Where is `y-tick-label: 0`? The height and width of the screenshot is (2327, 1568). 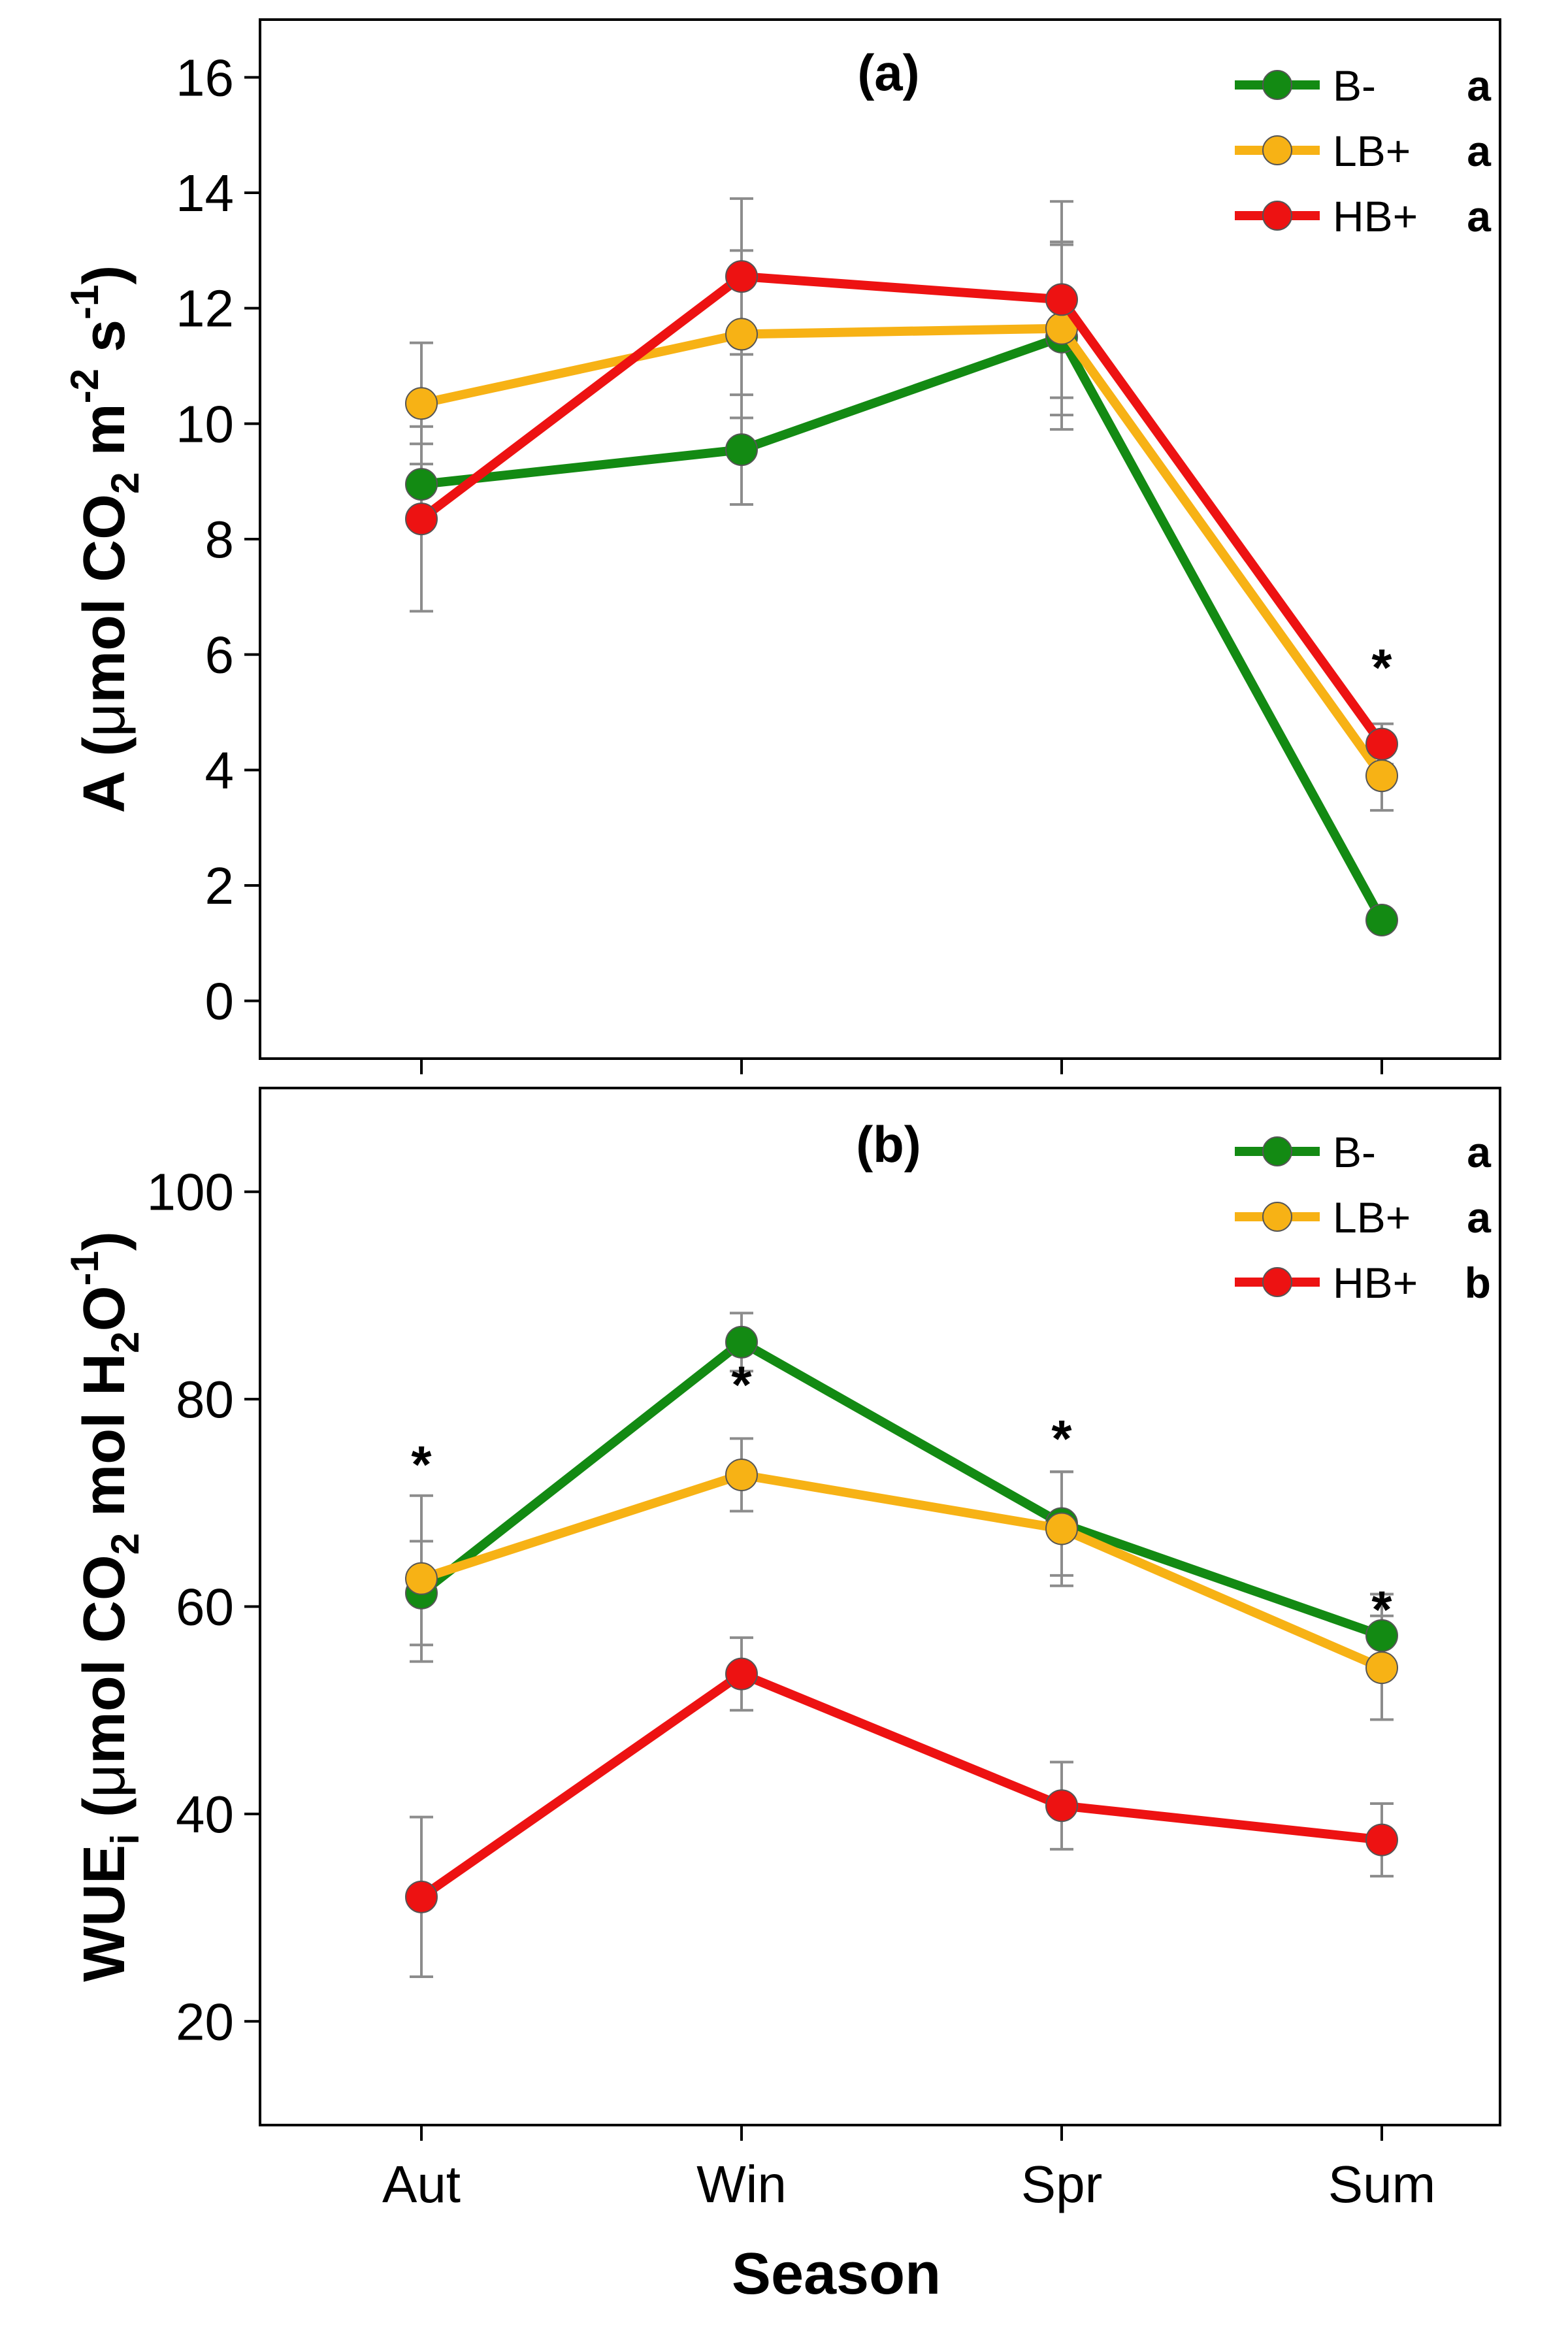 y-tick-label: 0 is located at coordinates (220, 1002).